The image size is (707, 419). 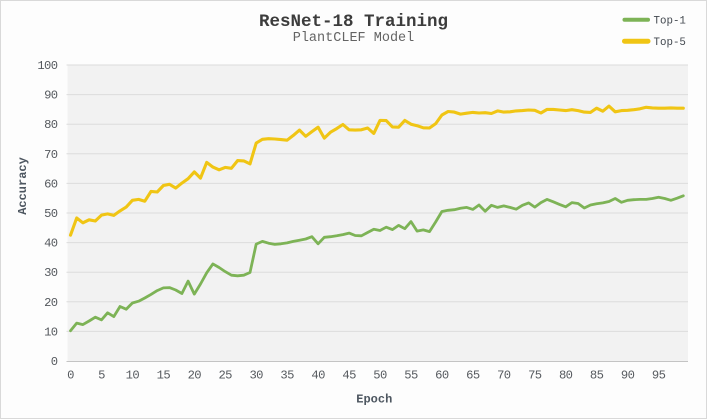 What do you see at coordinates (287, 376) in the screenshot?
I see `svg-text: 35` at bounding box center [287, 376].